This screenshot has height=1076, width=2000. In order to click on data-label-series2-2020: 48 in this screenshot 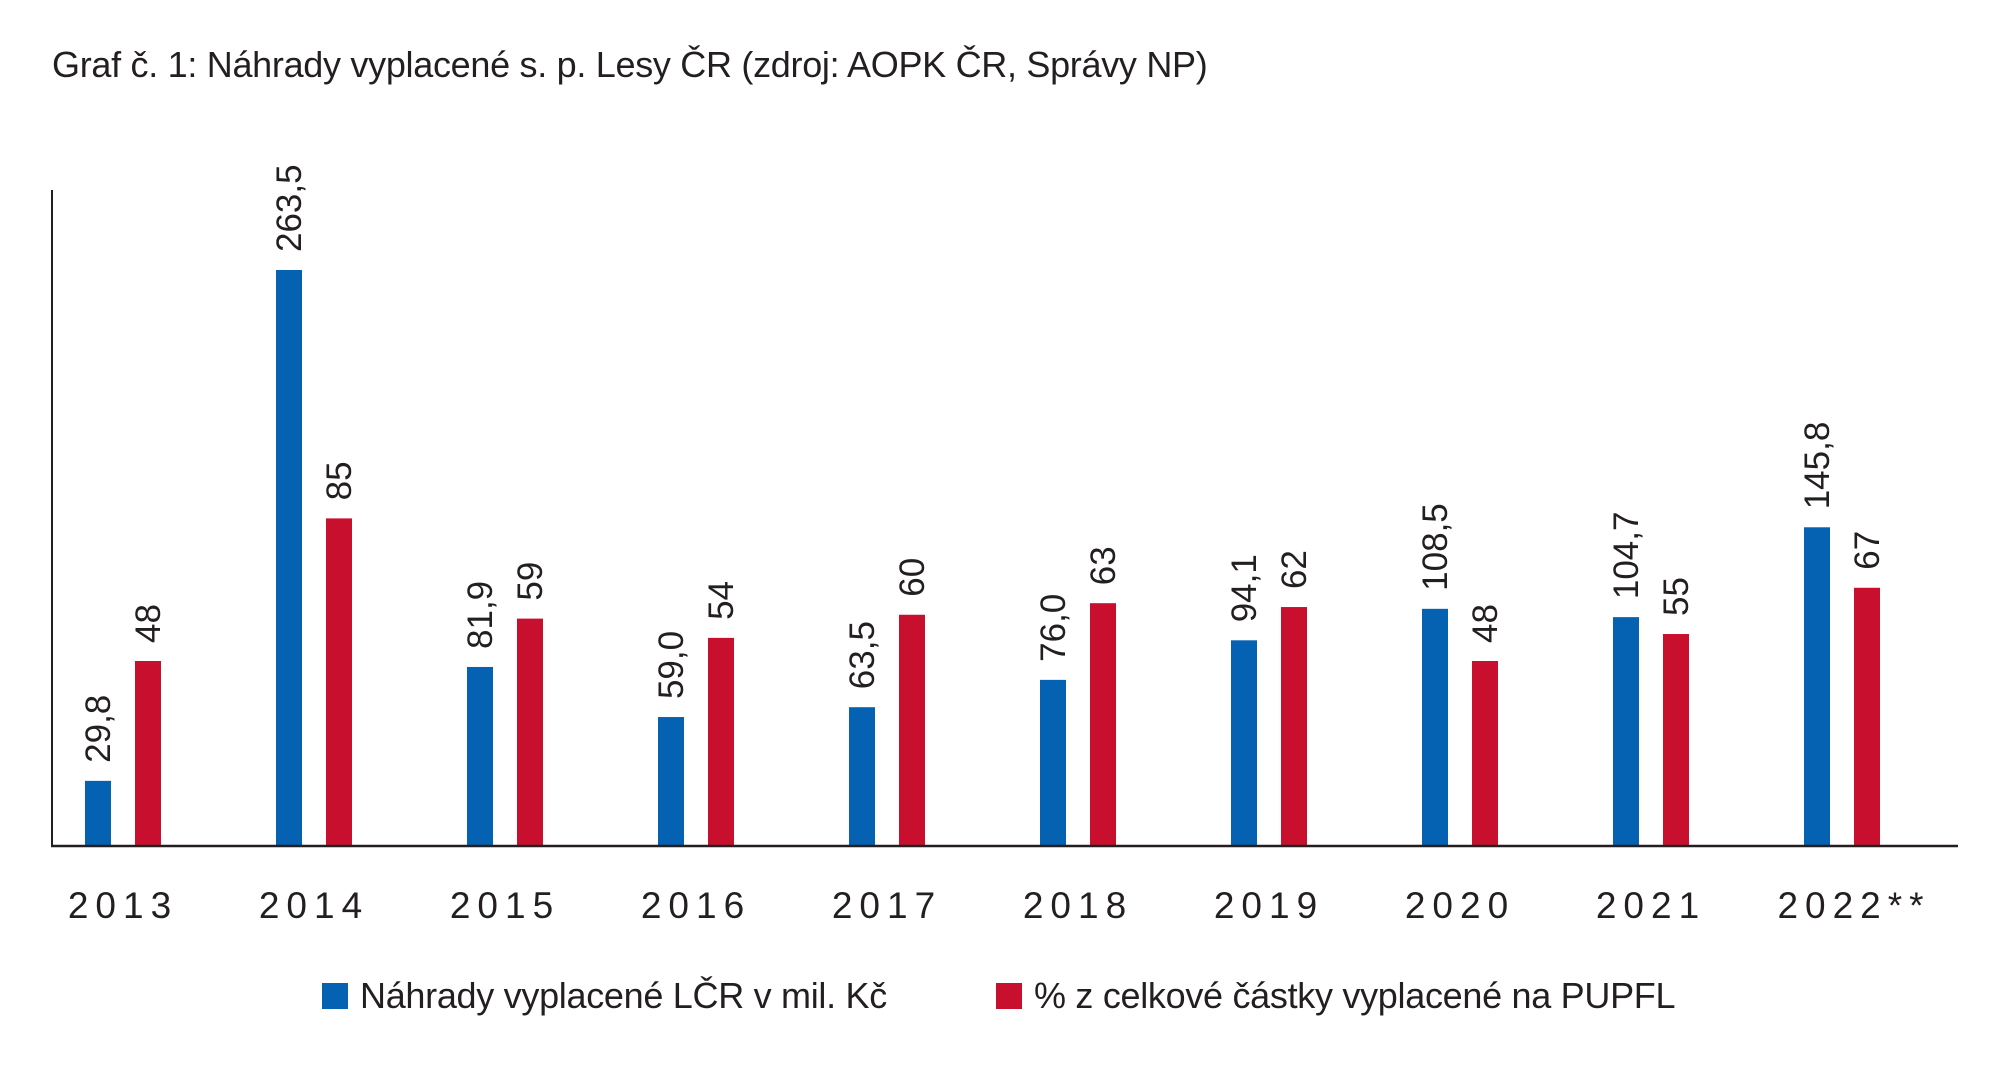, I will do `click(1485, 623)`.